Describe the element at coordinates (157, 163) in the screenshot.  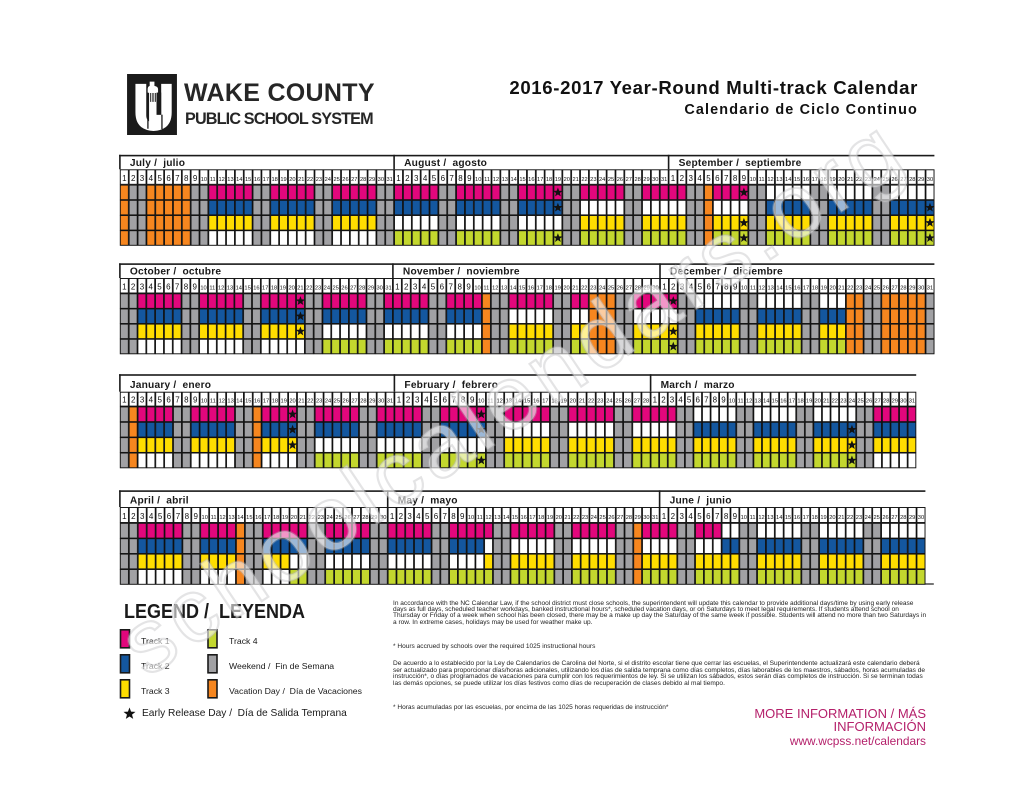
I see `svg-text: July / julio` at that location.